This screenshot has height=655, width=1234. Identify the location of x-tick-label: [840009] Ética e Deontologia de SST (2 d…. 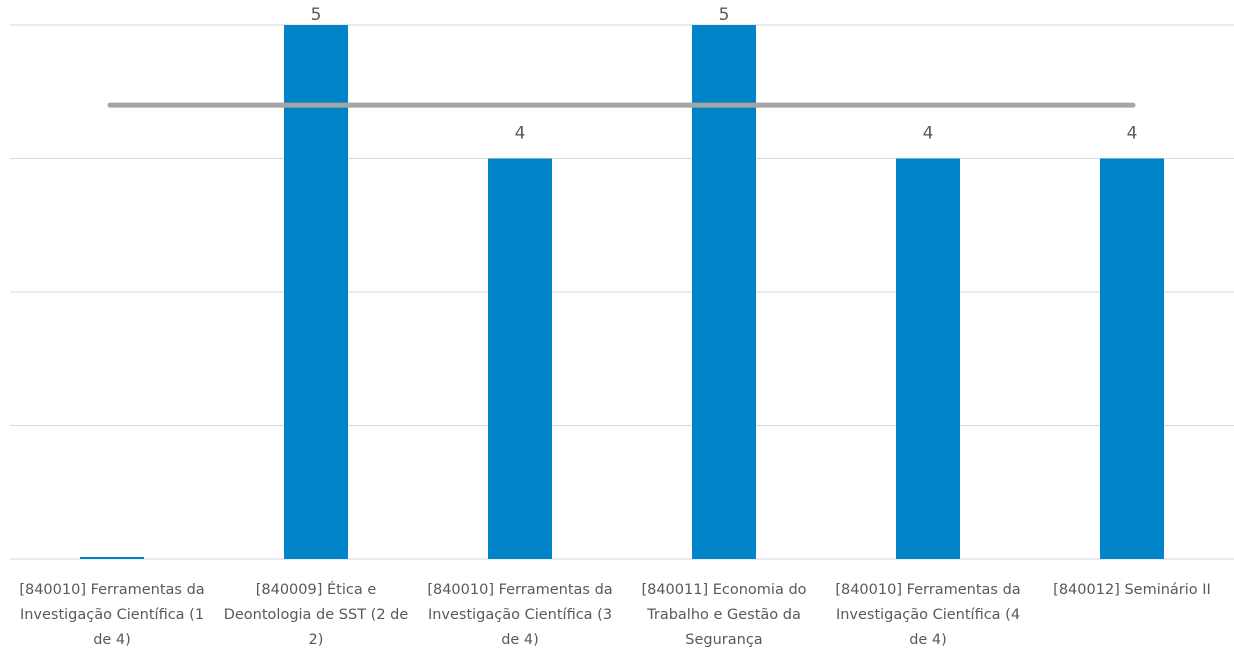
(316, 615).